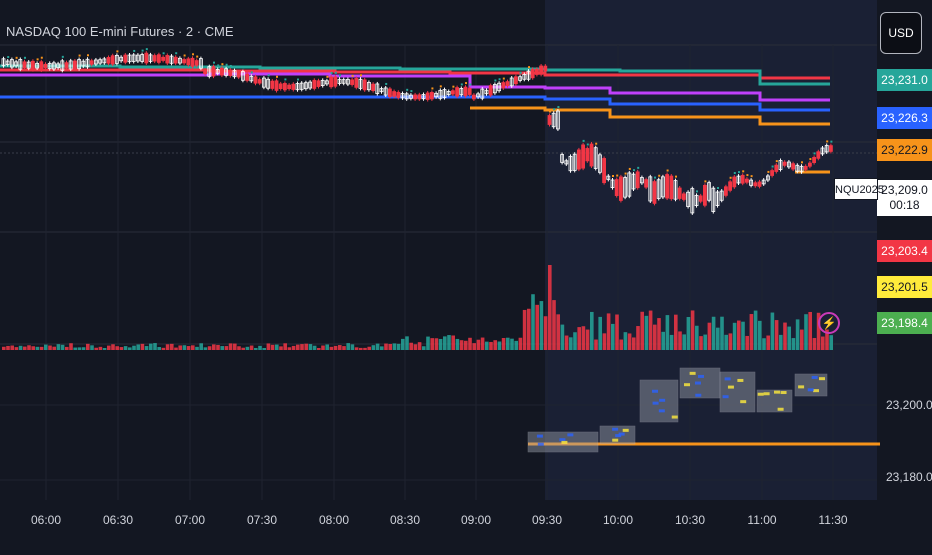 This screenshot has width=932, height=555. Describe the element at coordinates (901, 33) in the screenshot. I see `currency-button: USD` at that location.